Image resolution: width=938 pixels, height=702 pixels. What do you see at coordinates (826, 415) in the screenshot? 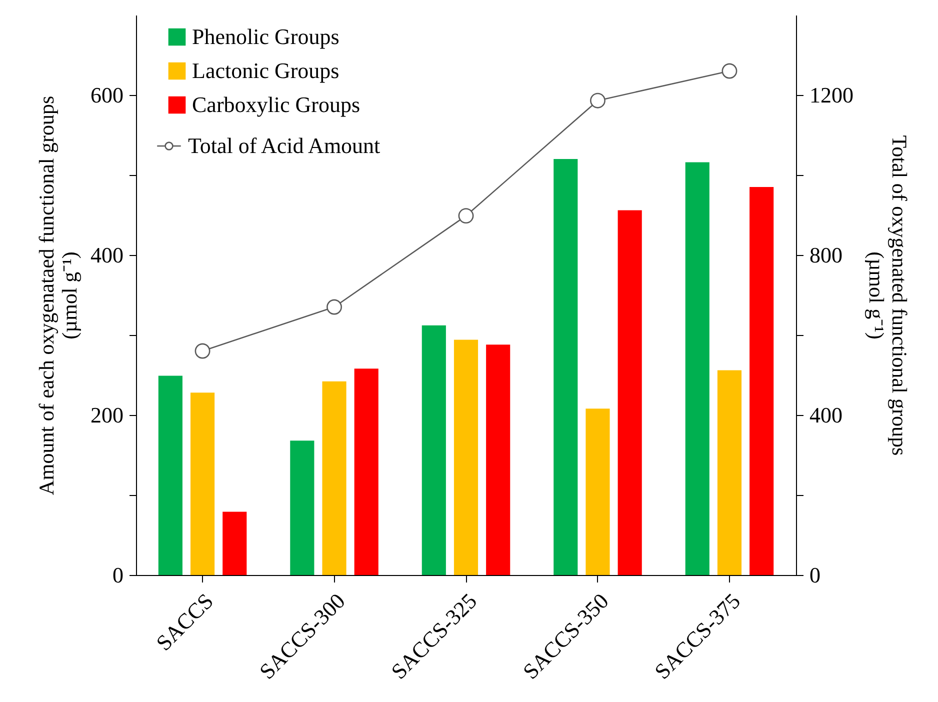
I see `y2-tick-label: 400` at bounding box center [826, 415].